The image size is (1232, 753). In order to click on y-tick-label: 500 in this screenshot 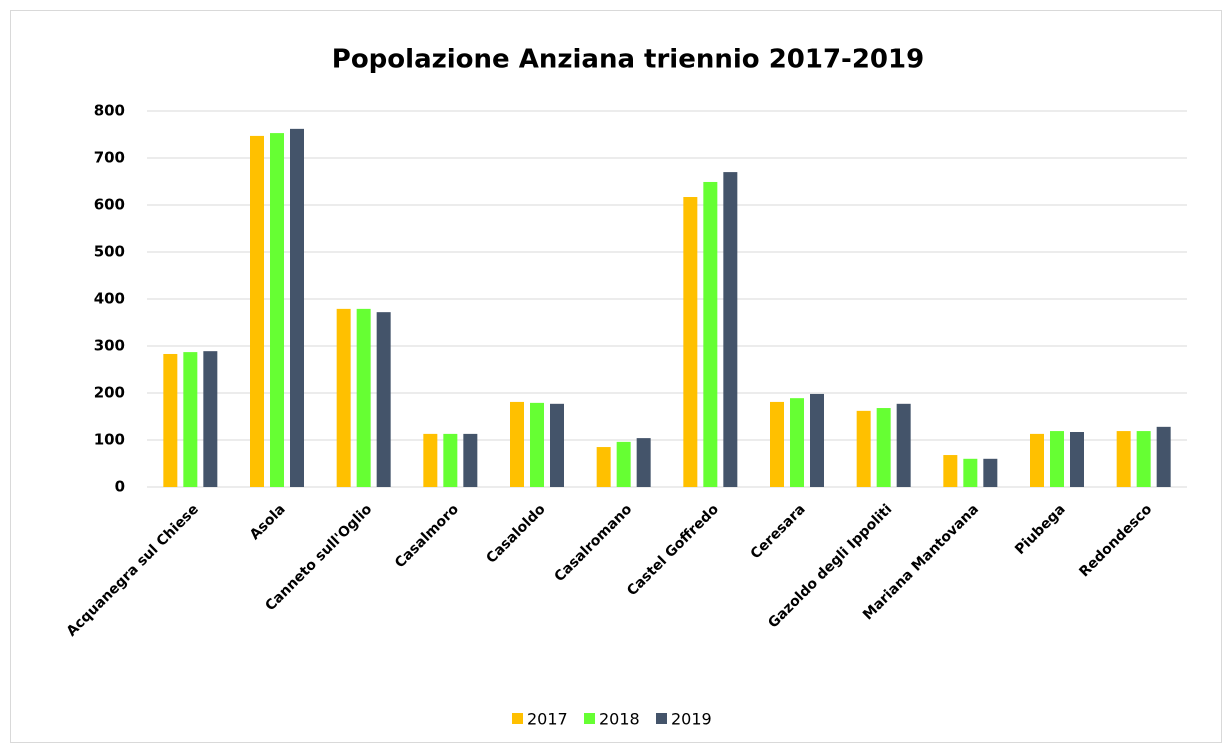, I will do `click(109, 252)`.